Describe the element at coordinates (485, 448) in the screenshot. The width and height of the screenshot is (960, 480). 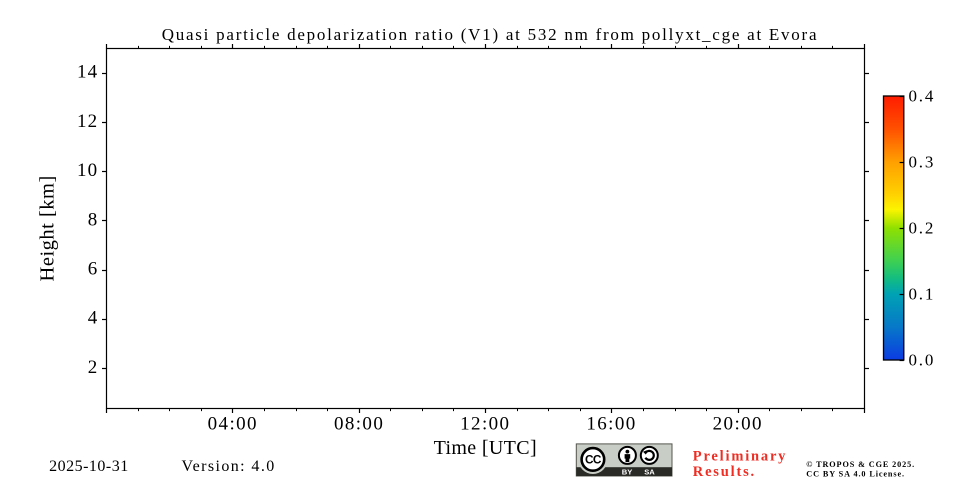
I see `svg-text: Time [UTC]` at that location.